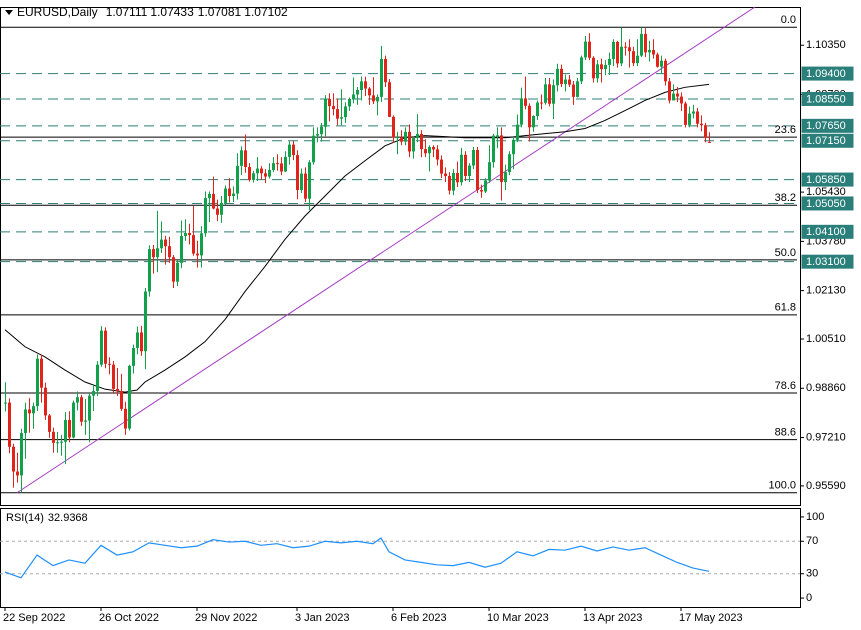 The height and width of the screenshot is (630, 861). I want to click on y-tick-label: 1.02130, so click(826, 291).